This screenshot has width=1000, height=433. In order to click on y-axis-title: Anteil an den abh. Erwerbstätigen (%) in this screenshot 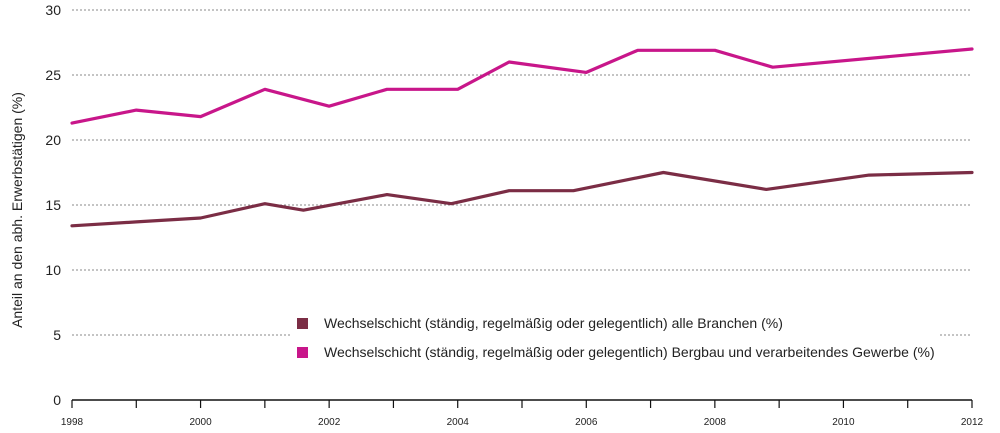, I will do `click(17, 210)`.